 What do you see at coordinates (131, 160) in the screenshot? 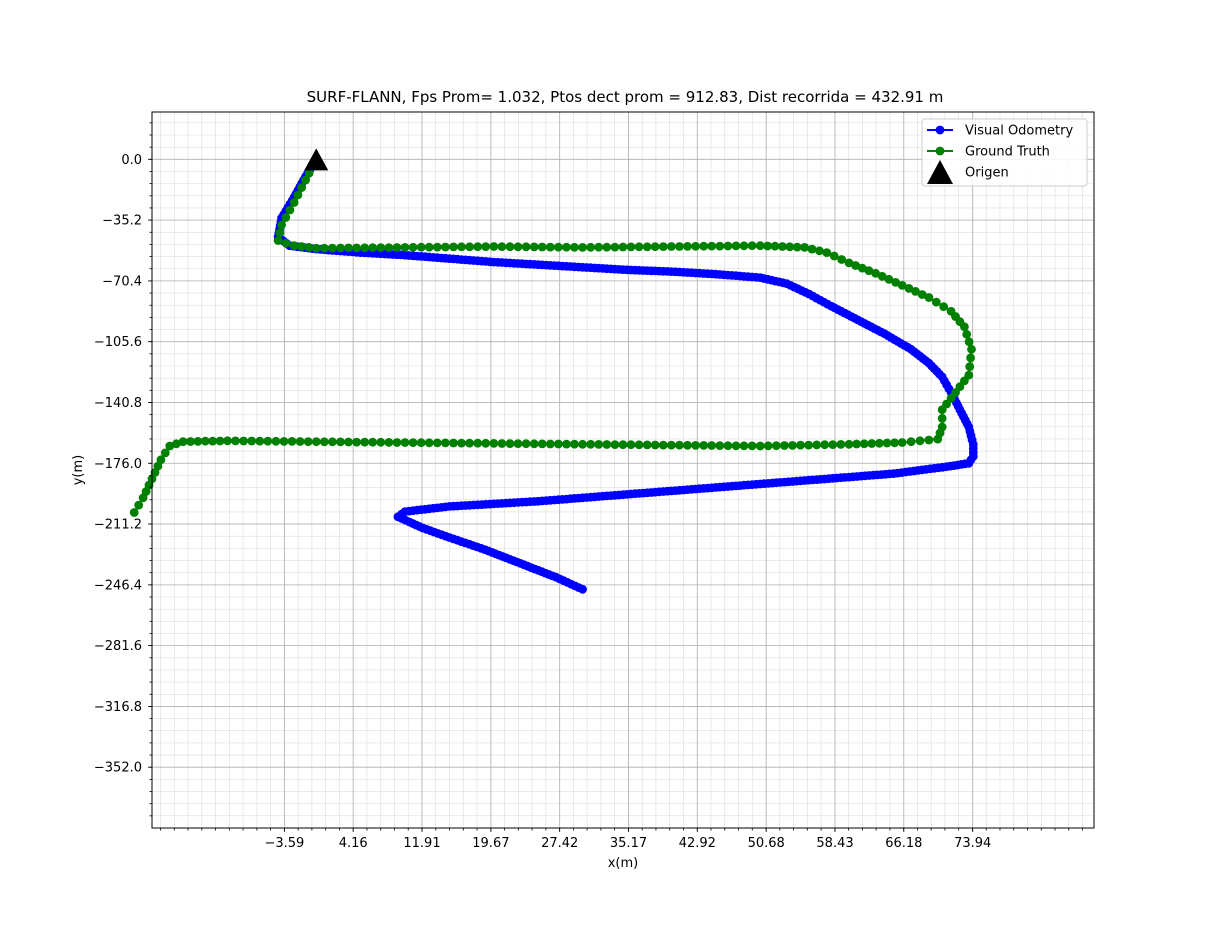
I see `y-tick-label: 0.0` at bounding box center [131, 160].